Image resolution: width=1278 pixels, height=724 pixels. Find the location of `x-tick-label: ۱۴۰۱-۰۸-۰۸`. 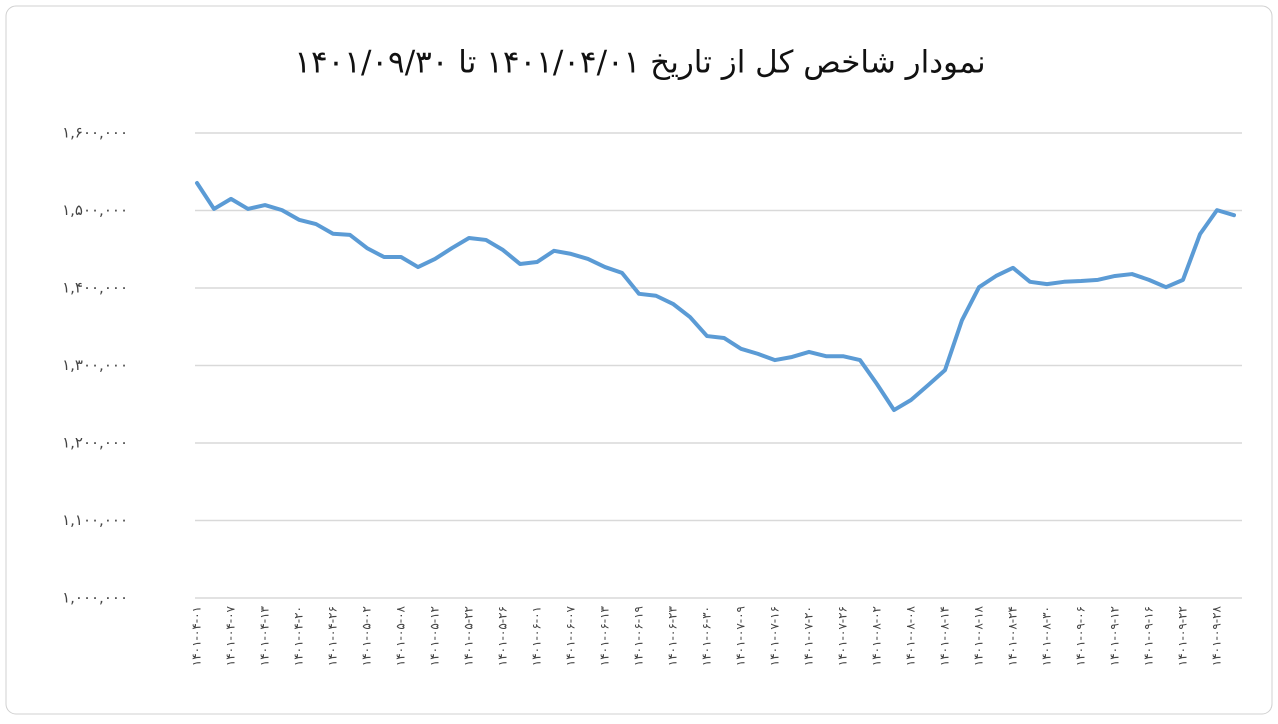

x-tick-label: ۱۴۰۱-۰۸-۰۸ is located at coordinates (911, 635).